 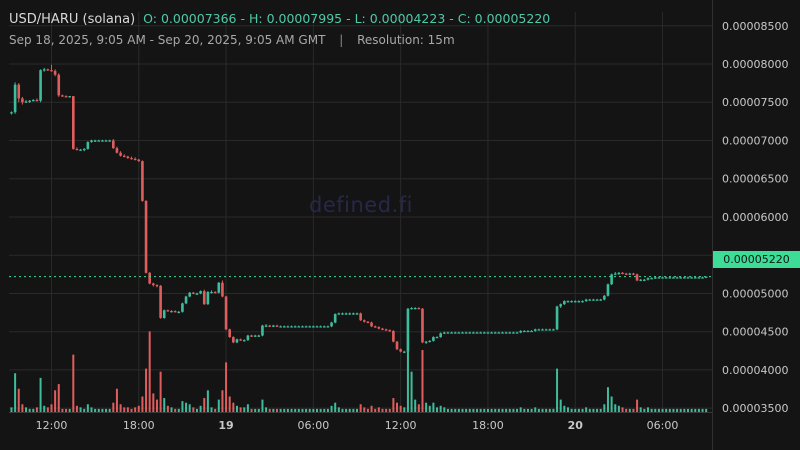 What do you see at coordinates (400, 18) in the screenshot?
I see `low-value: L: 0.00004223` at bounding box center [400, 18].